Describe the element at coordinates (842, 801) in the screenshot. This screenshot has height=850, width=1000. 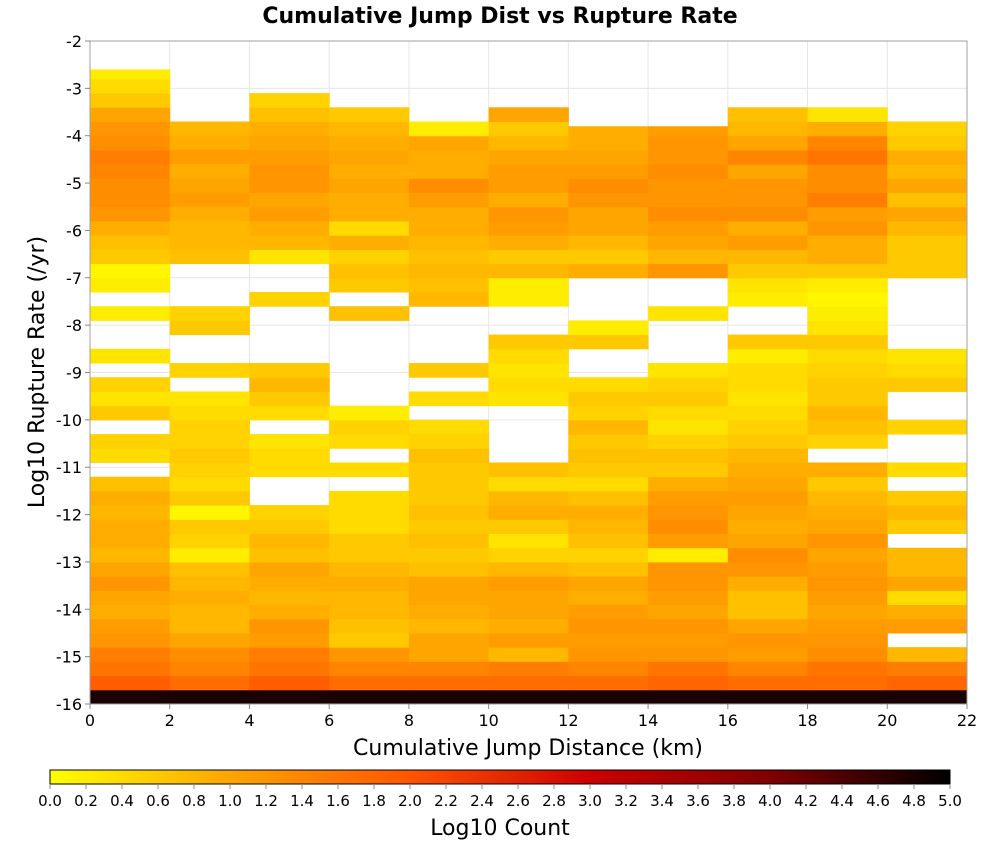
I see `colorbar-tick-label: 4.4` at that location.